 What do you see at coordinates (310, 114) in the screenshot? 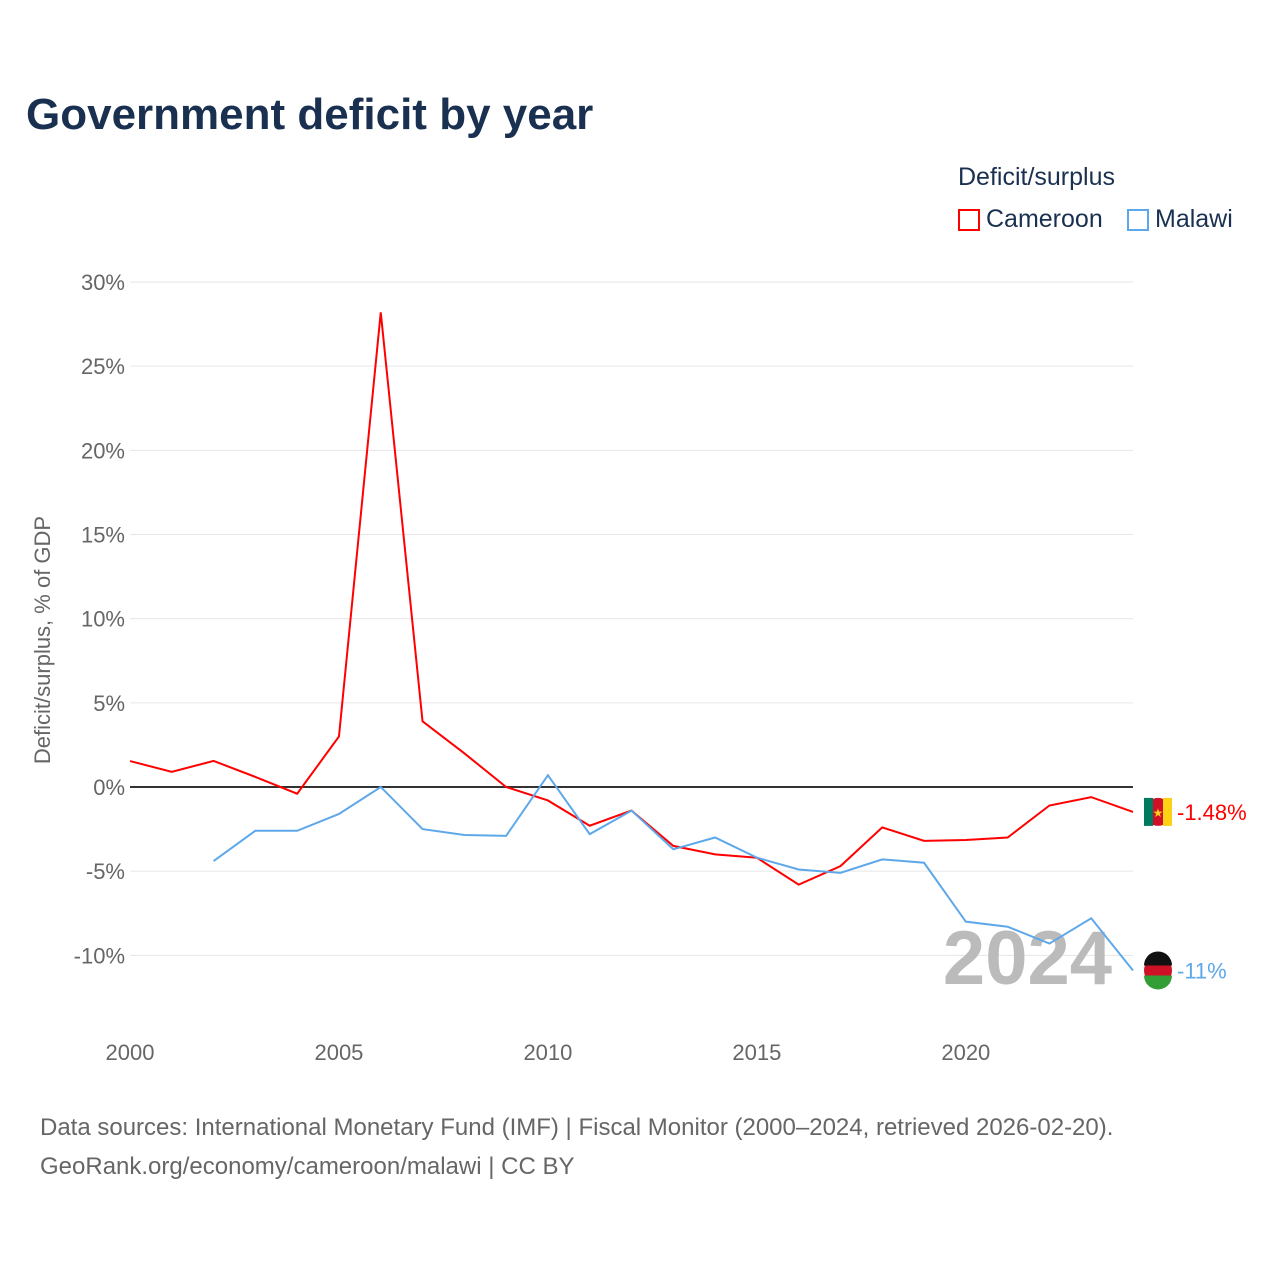
I see `chart-title: Government deficit by year` at bounding box center [310, 114].